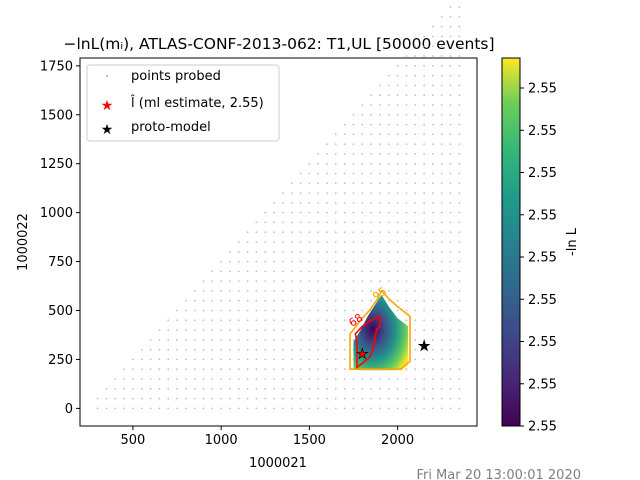 This screenshot has height=480, width=640. I want to click on markers: ★ ★, so click(393, 350).